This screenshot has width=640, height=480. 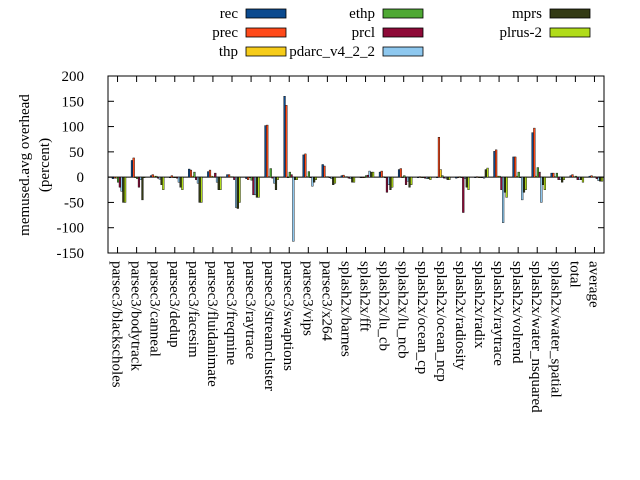 I want to click on x-tick-label: parsec3/swaptions, so click(x=288, y=316).